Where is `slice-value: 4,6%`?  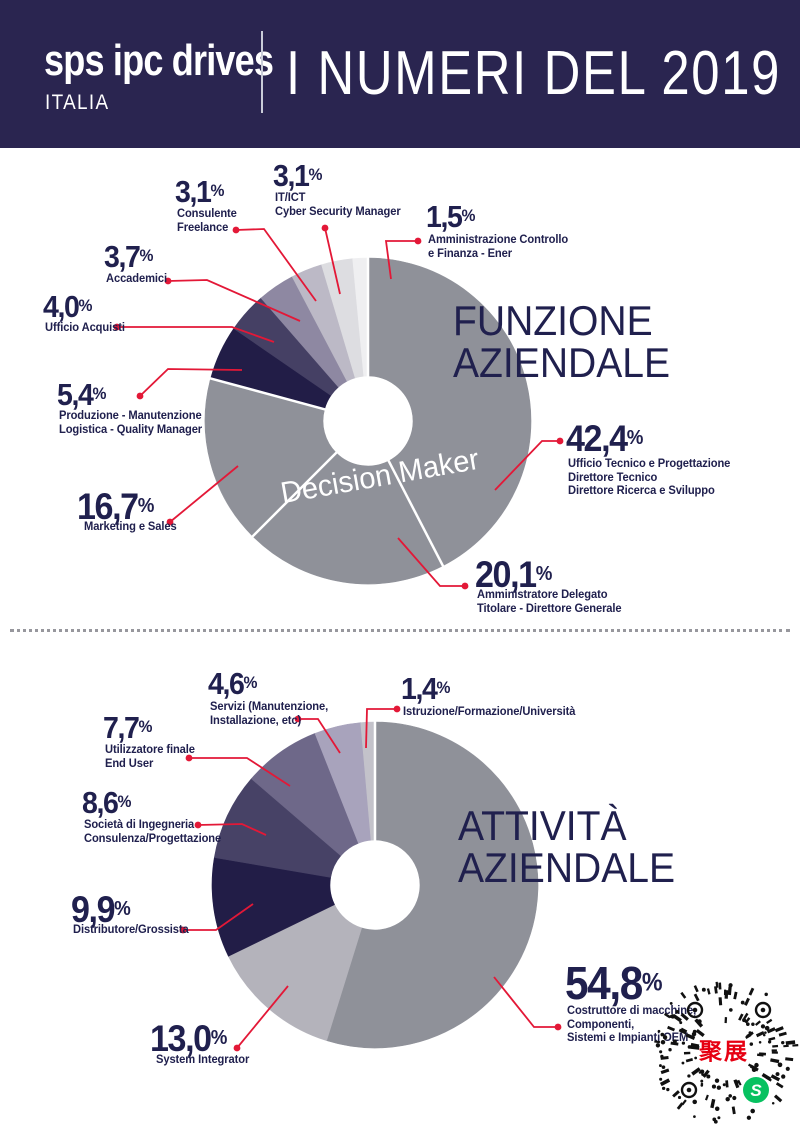 slice-value: 4,6% is located at coordinates (233, 683).